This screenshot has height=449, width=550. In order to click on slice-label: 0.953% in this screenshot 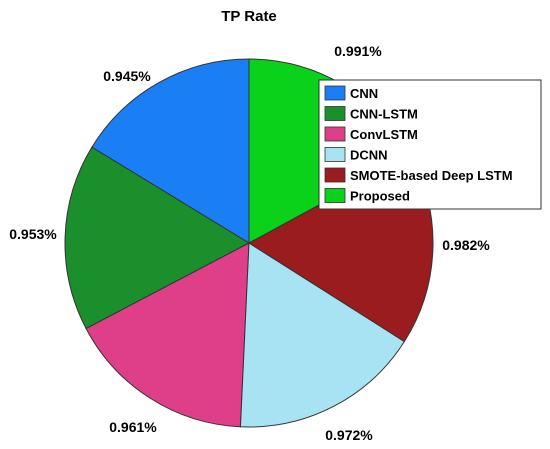, I will do `click(33, 234)`.